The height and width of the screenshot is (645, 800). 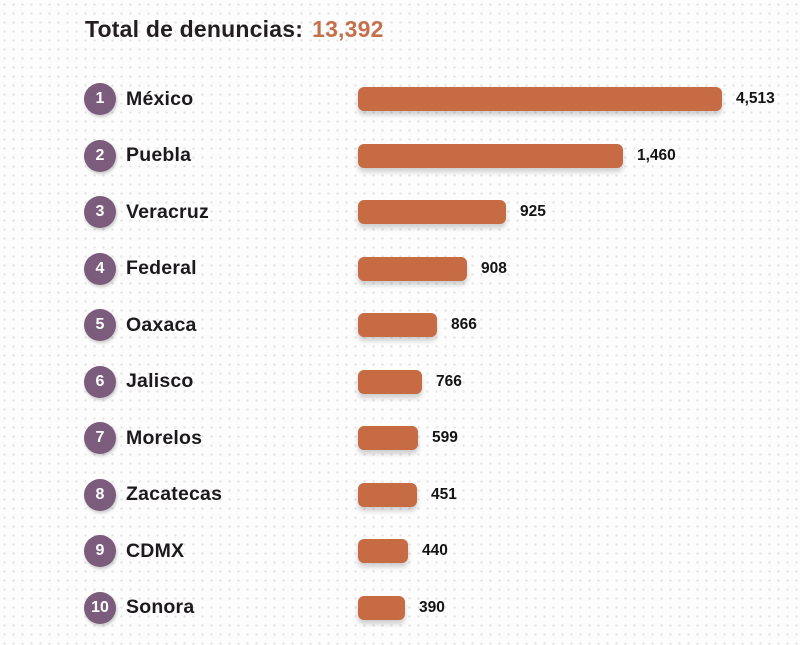 I want to click on chart-row: 2 Puebla 1,460, so click(x=442, y=156).